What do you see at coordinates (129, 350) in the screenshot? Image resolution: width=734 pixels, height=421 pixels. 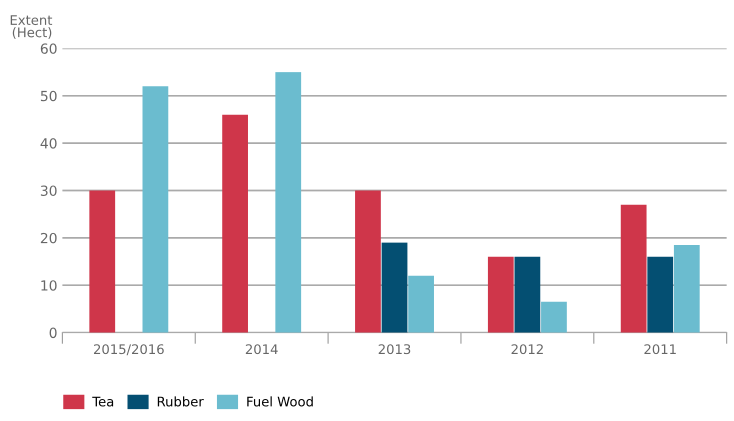 I see `x-tick-label: 2015/2016` at bounding box center [129, 350].